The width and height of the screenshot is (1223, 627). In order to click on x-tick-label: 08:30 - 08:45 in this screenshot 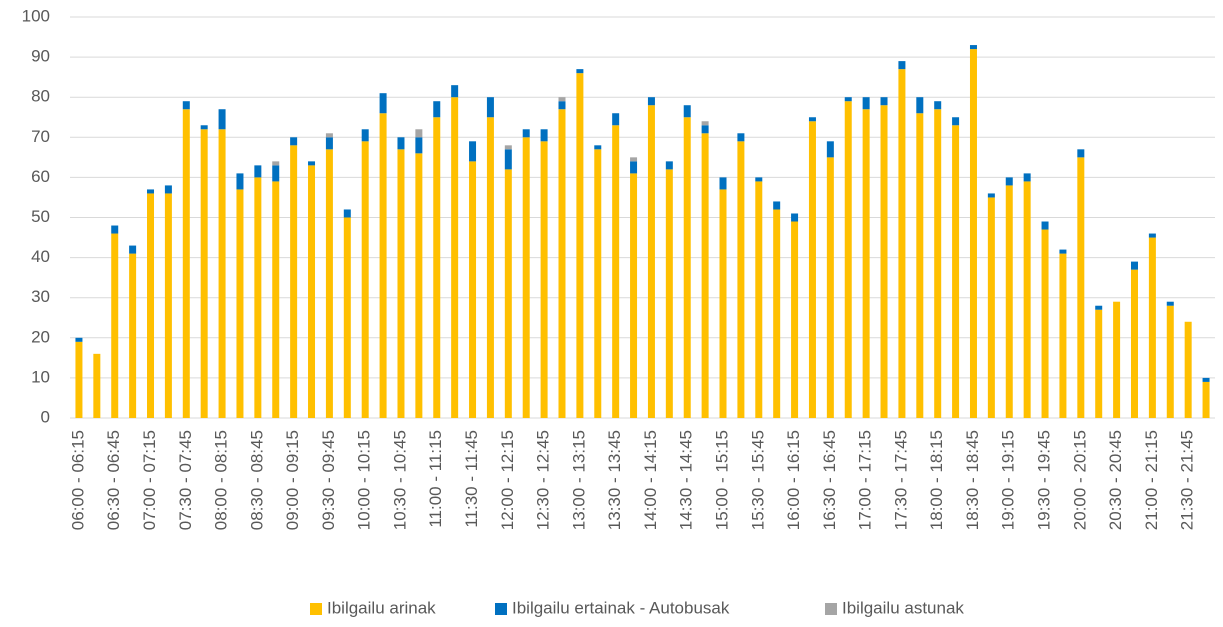, I will do `click(256, 480)`.